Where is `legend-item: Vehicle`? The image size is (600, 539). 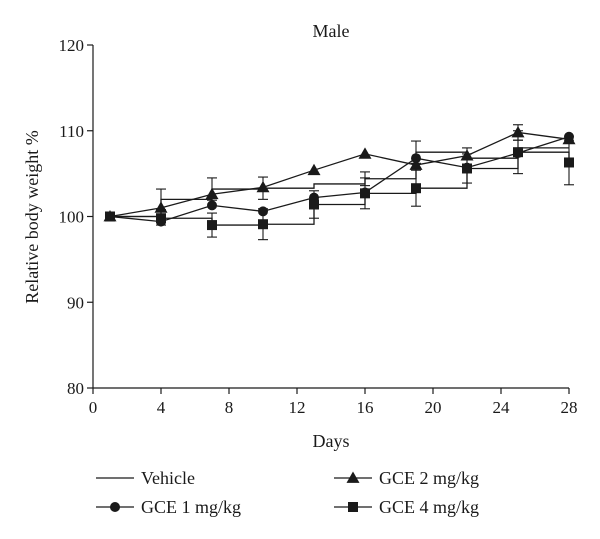 legend-item: Vehicle is located at coordinates (145, 478).